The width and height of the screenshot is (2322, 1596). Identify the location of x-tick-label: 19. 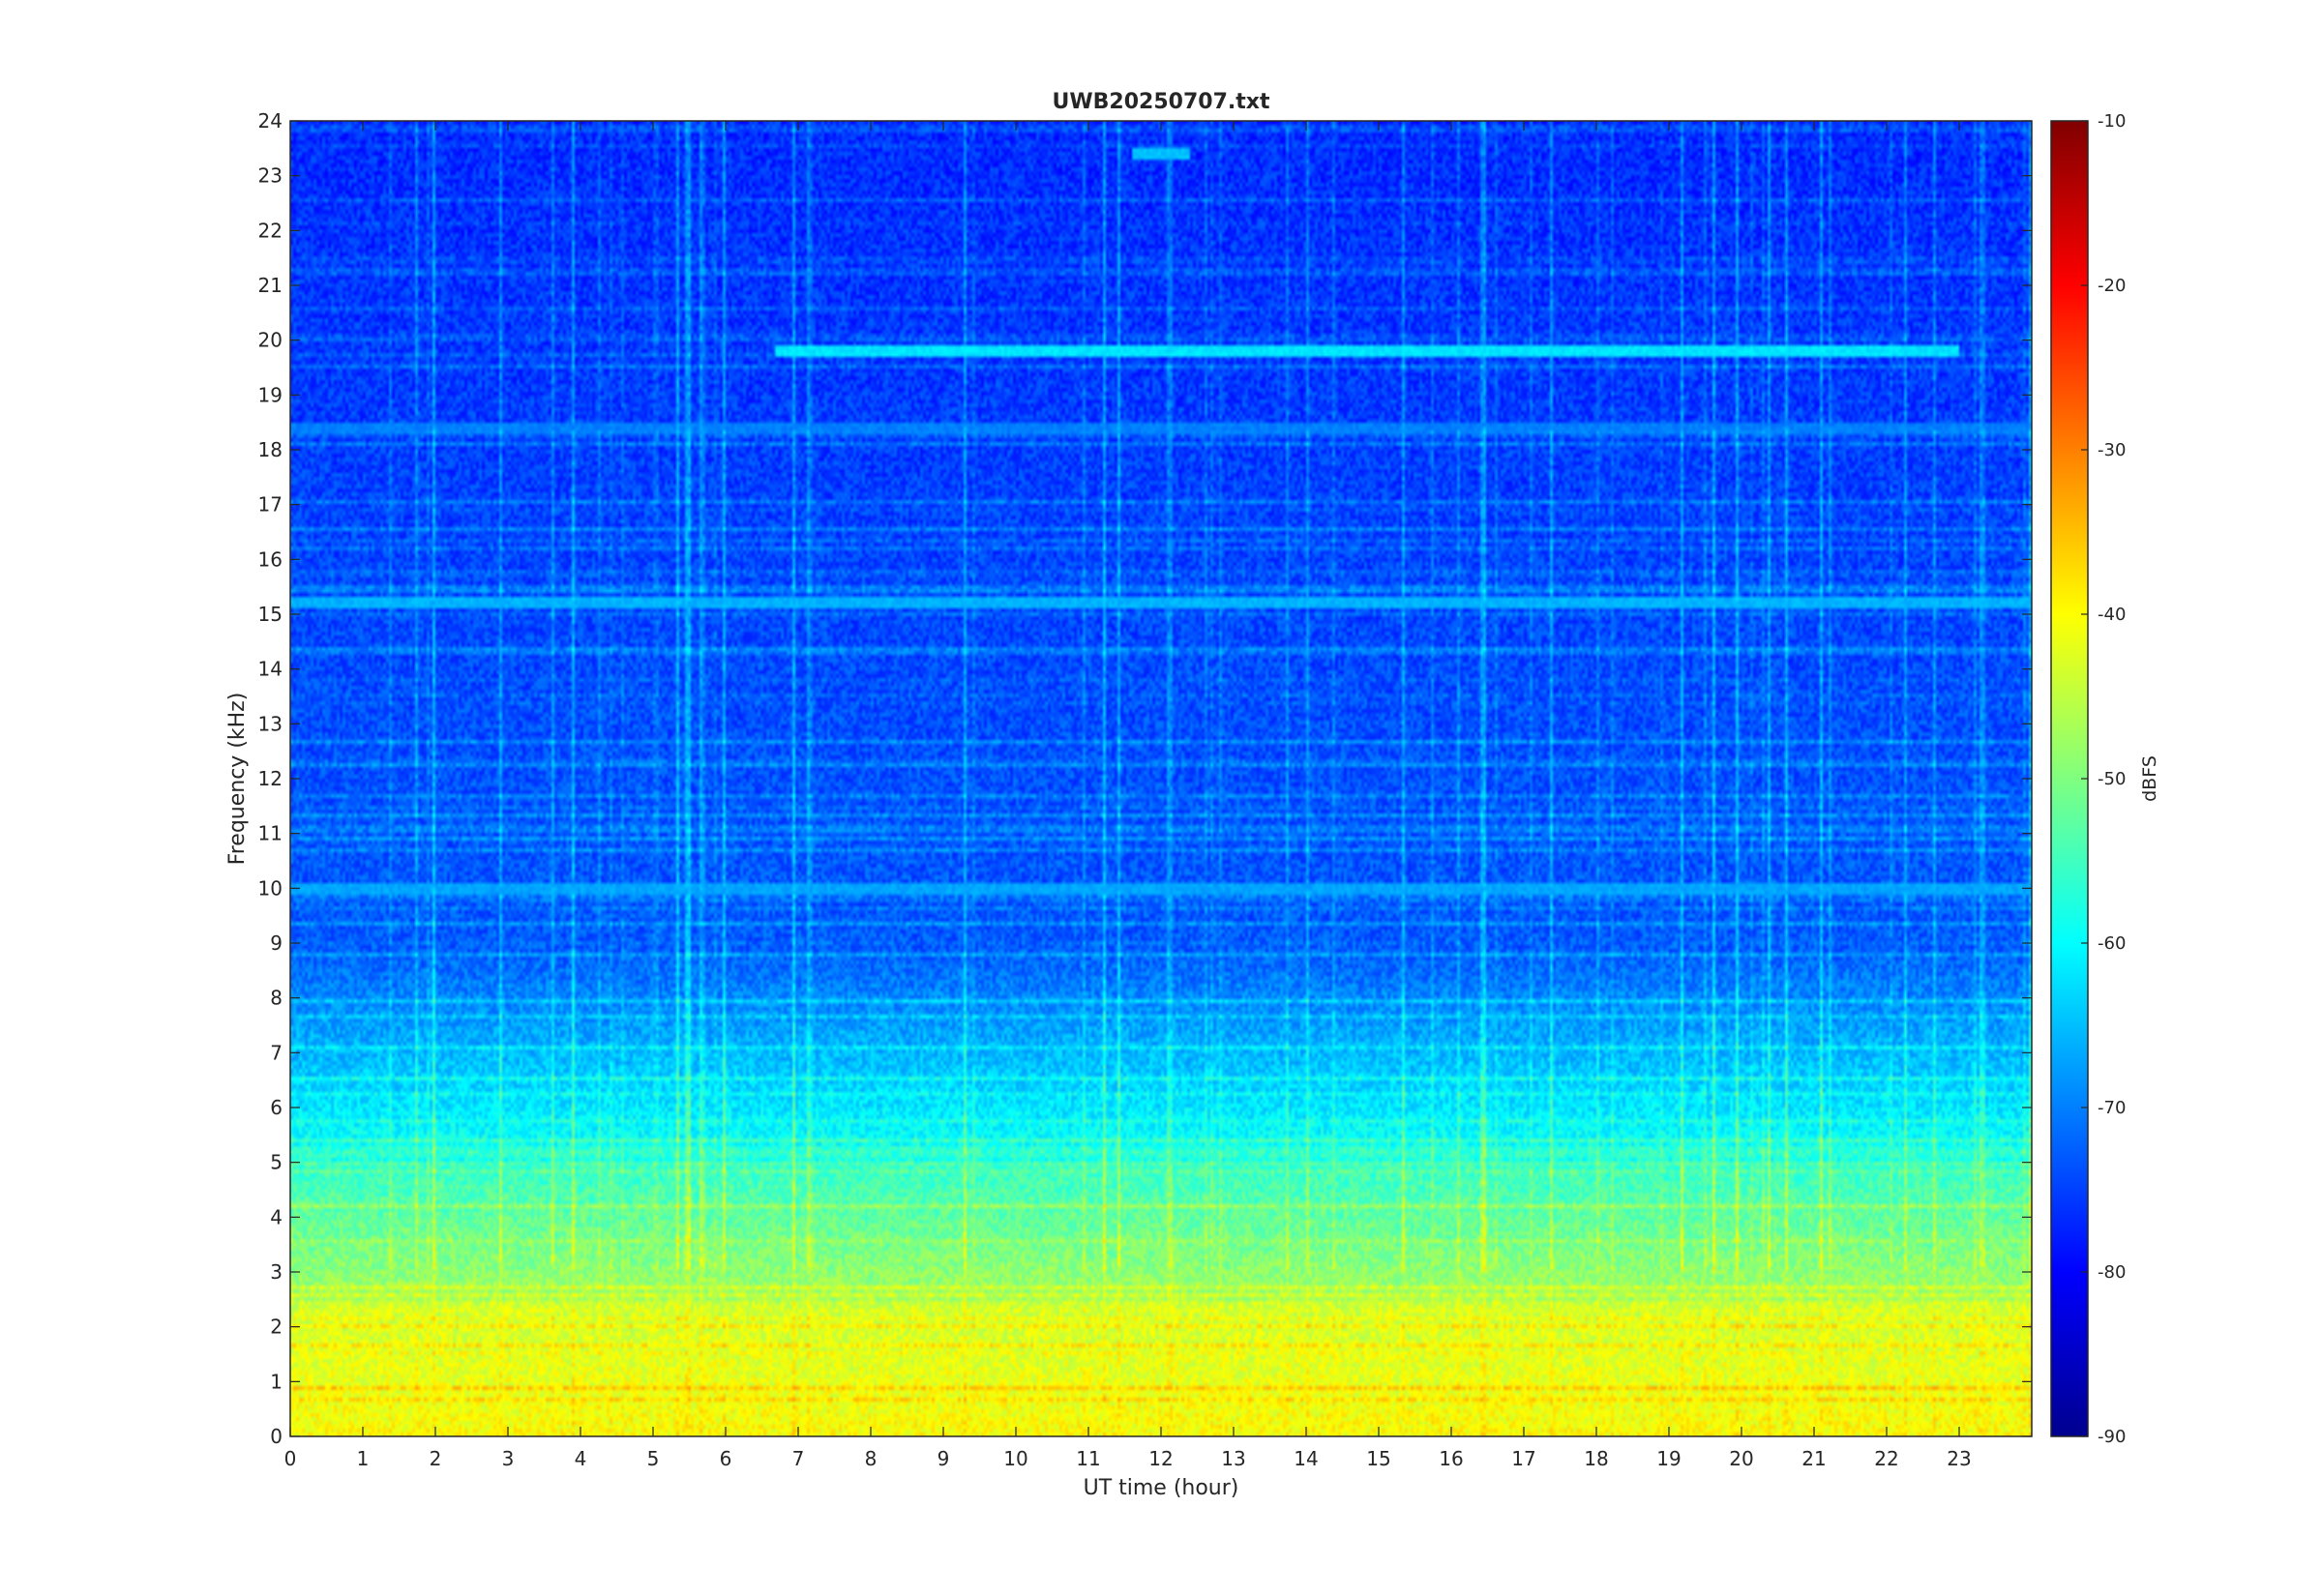
(1668, 1458).